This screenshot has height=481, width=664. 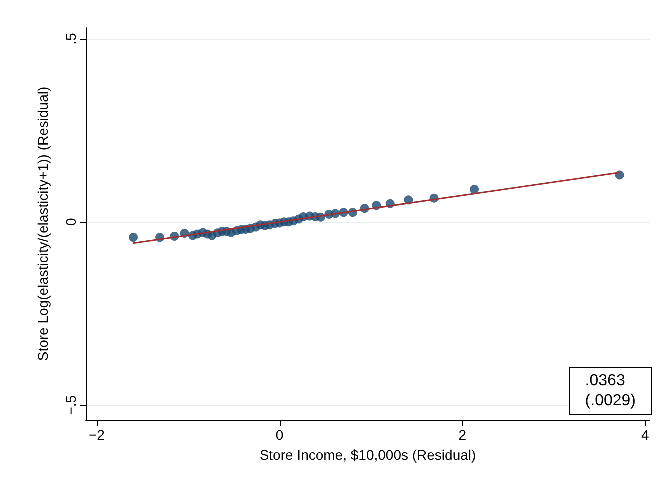 I want to click on annotation: (.0029), so click(x=610, y=401).